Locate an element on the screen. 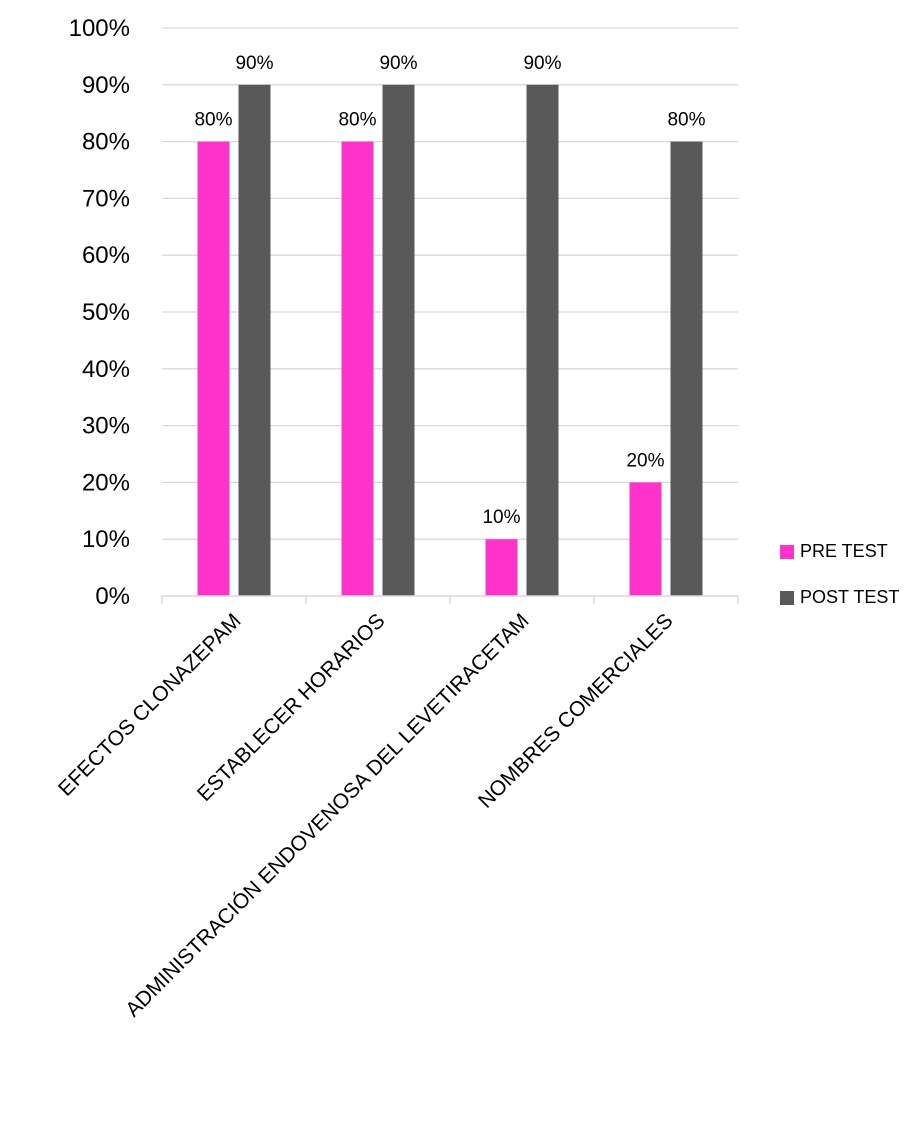 This screenshot has height=1132, width=918. y-tick-label: 30% is located at coordinates (106, 426).